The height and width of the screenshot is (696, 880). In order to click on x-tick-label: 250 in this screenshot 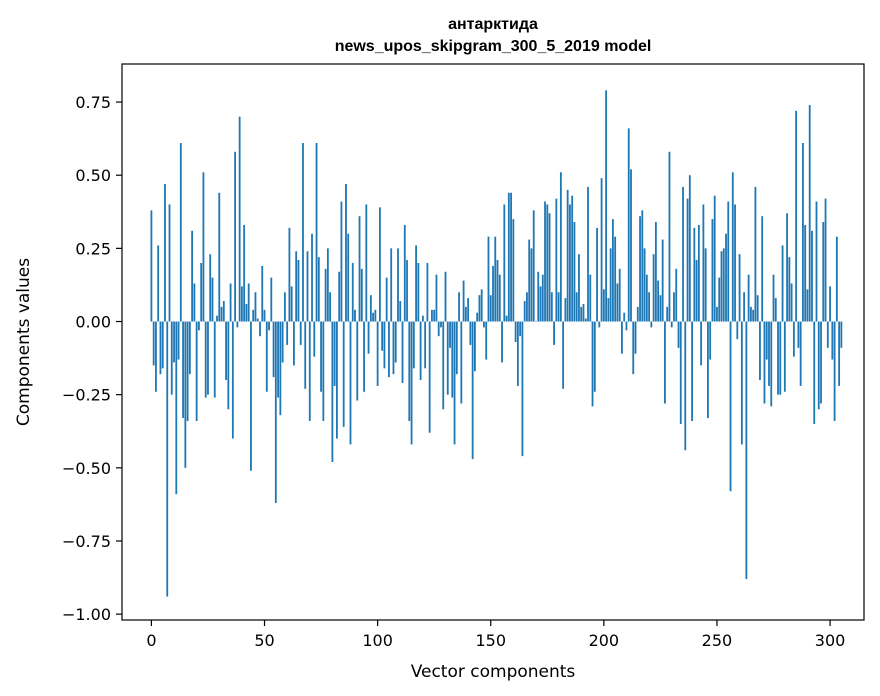, I will do `click(717, 640)`.